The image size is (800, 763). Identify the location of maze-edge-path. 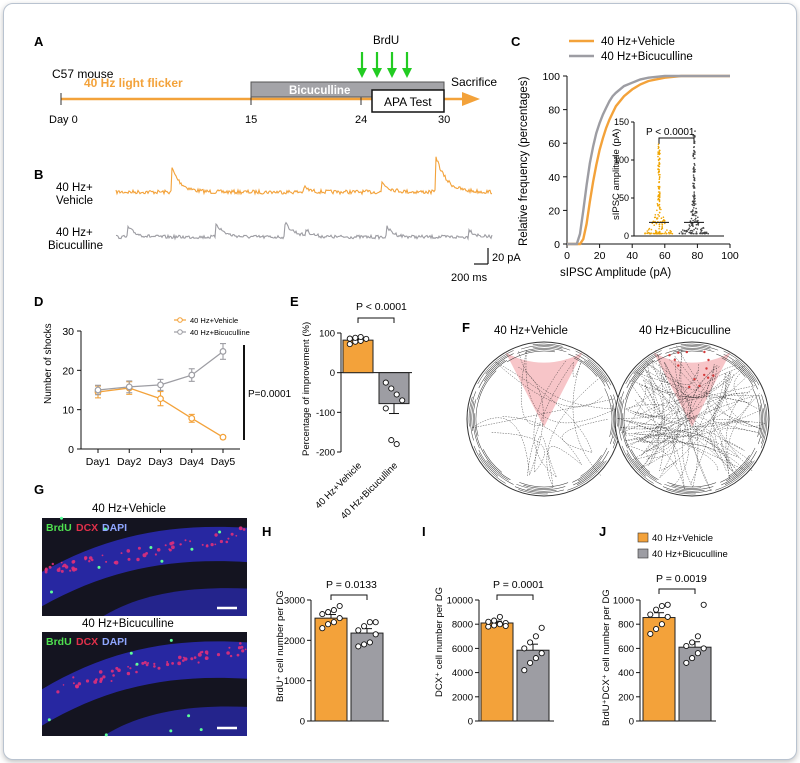
(544, 419).